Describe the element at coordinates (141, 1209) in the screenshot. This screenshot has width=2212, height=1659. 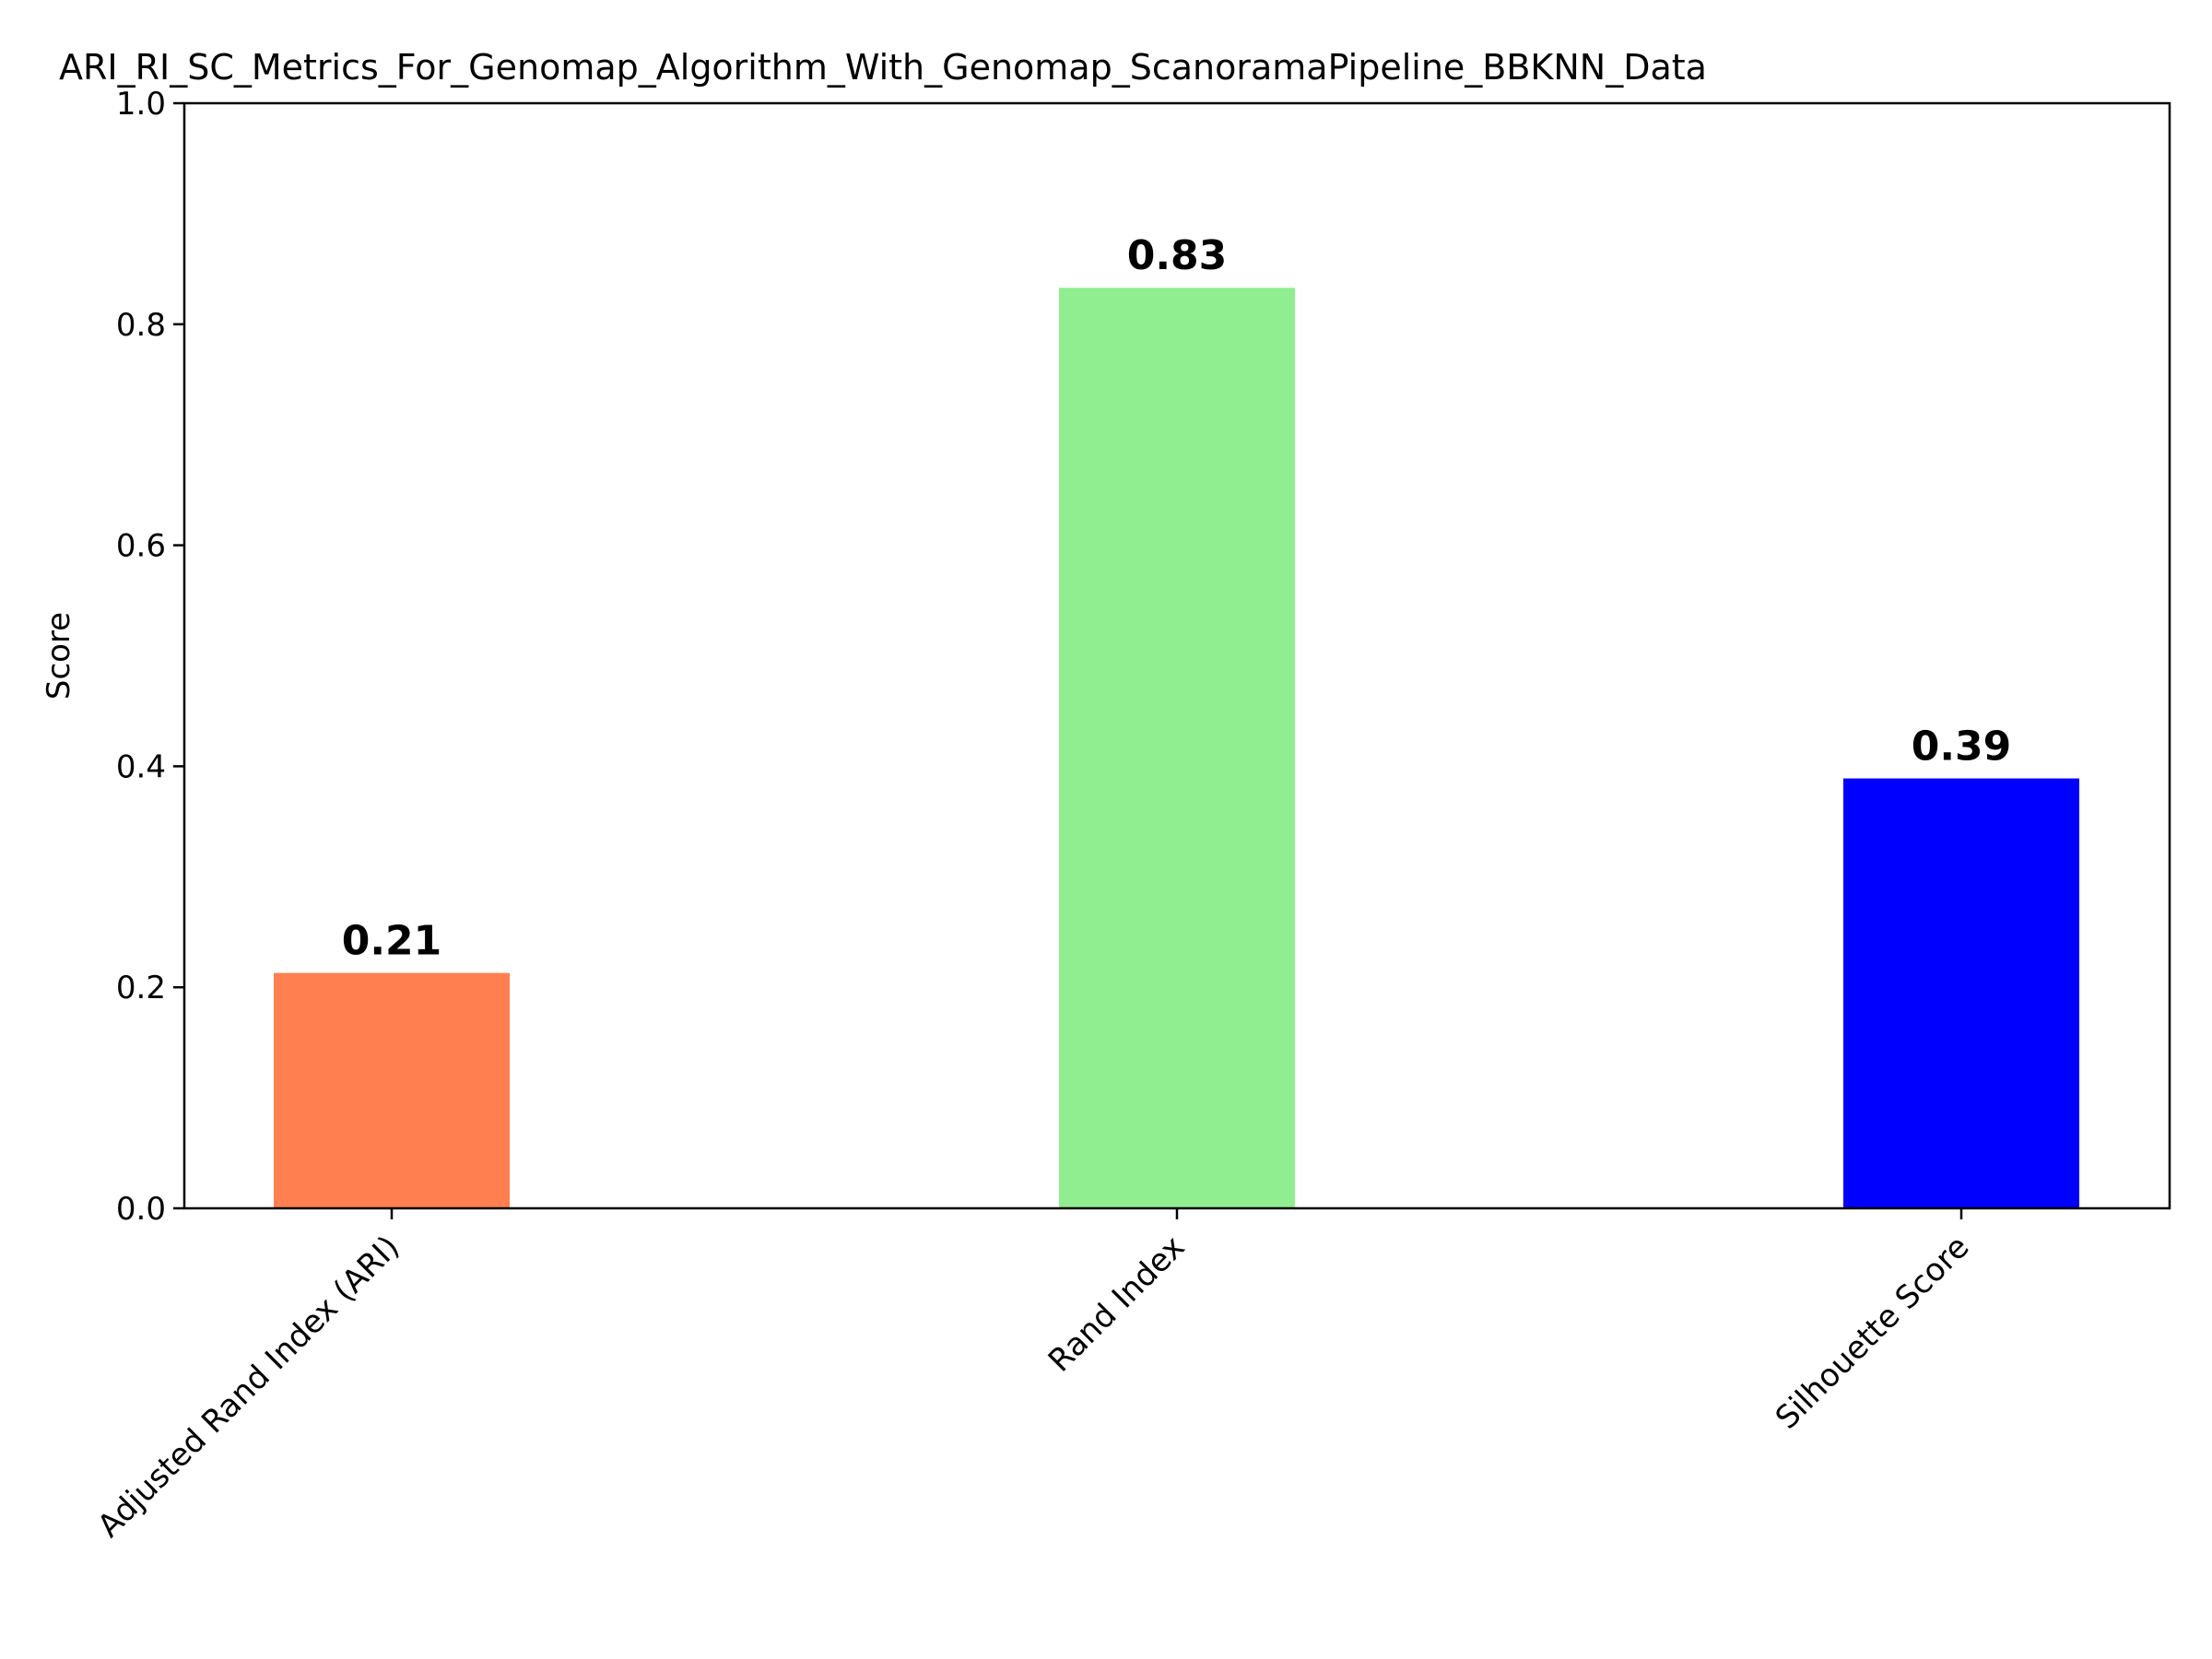
I see `y-tick-label-0: 0.0` at that location.